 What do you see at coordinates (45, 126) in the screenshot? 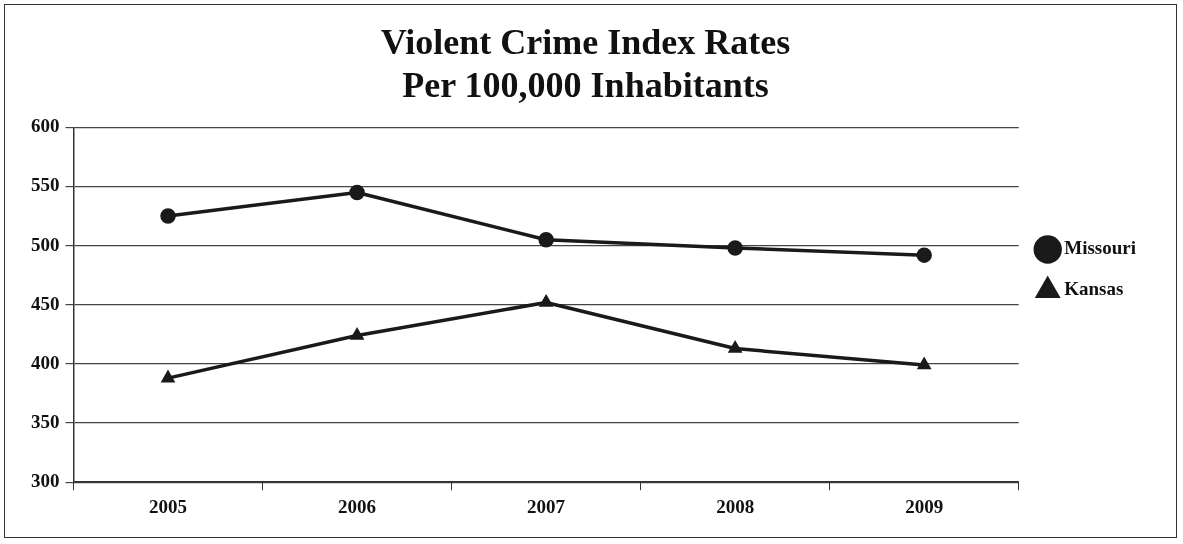
I see `y-tick-label: 600` at bounding box center [45, 126].